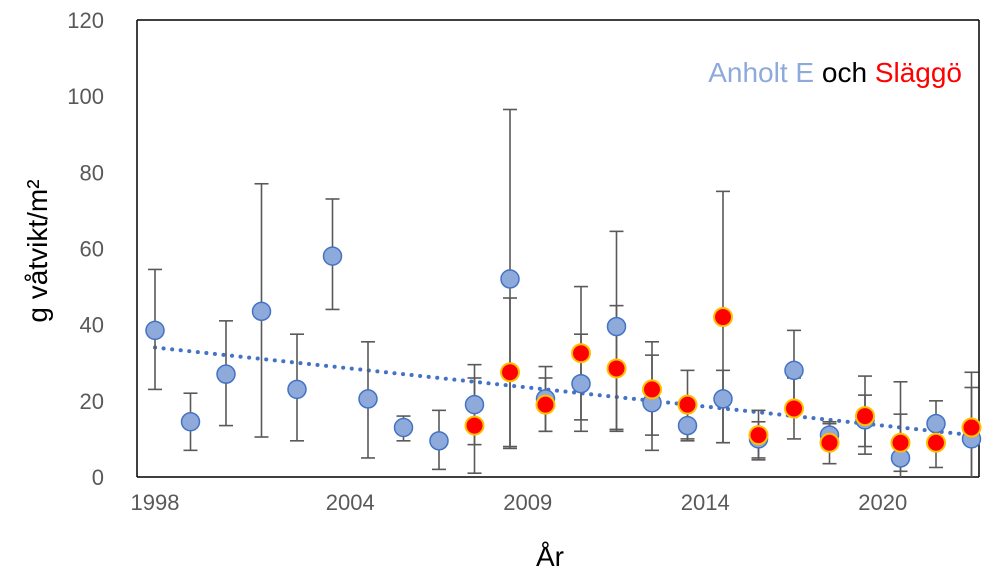  Describe the element at coordinates (92, 401) in the screenshot. I see `y-tick-label: 20` at that location.